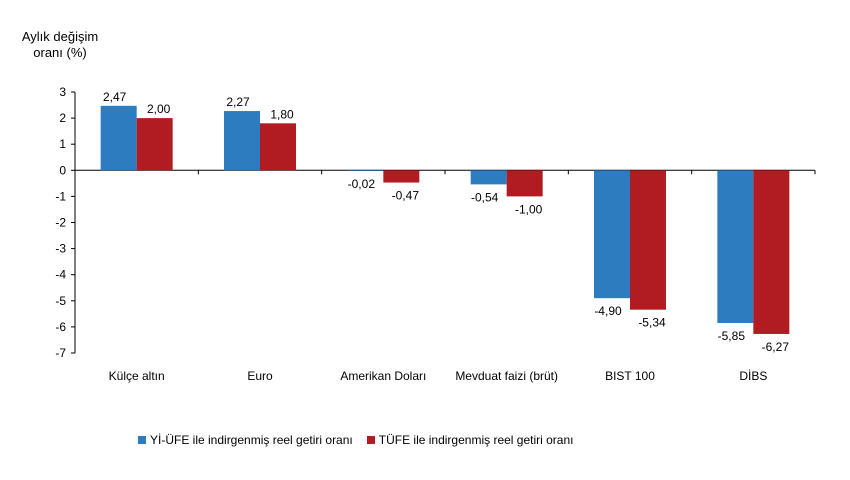 The height and width of the screenshot is (480, 850). I want to click on data-label: -6,27, so click(776, 347).